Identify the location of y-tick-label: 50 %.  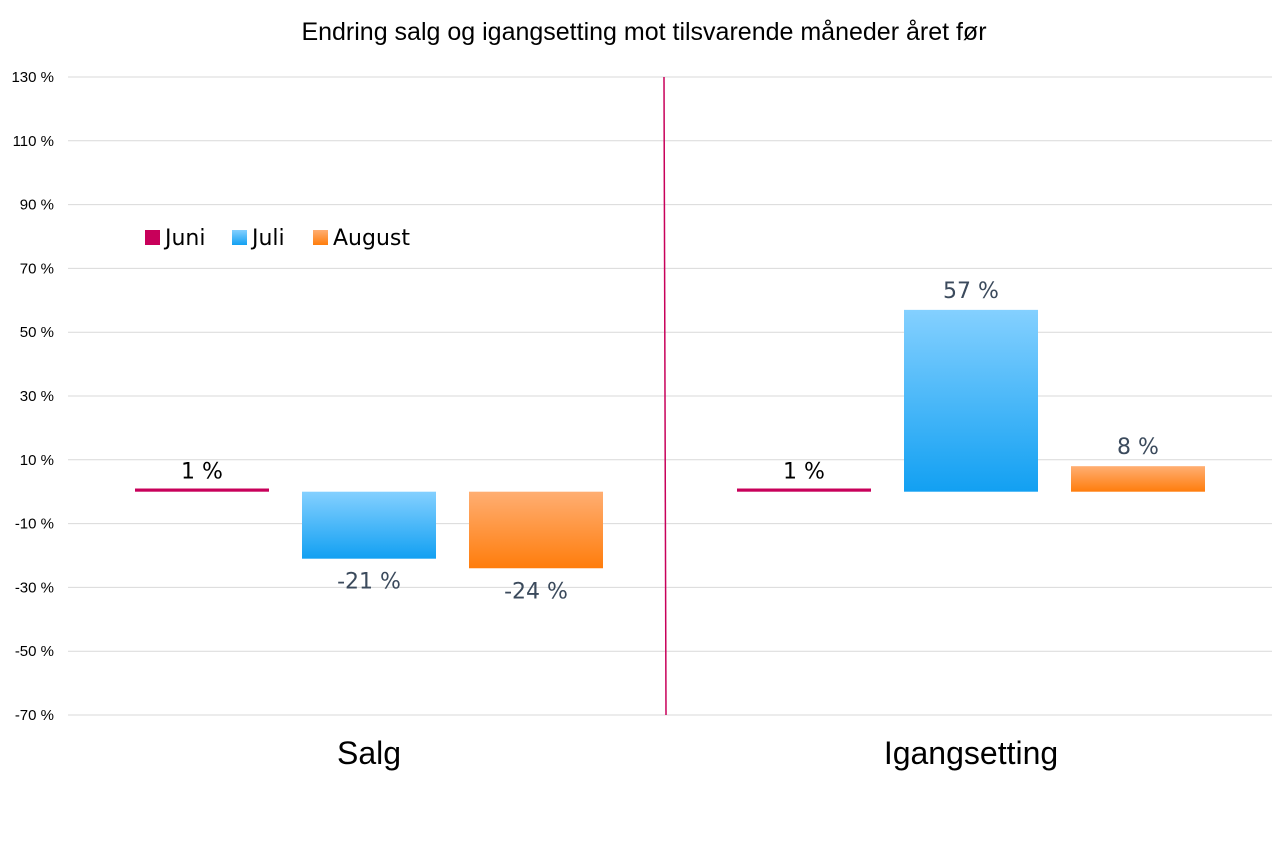
(37, 332).